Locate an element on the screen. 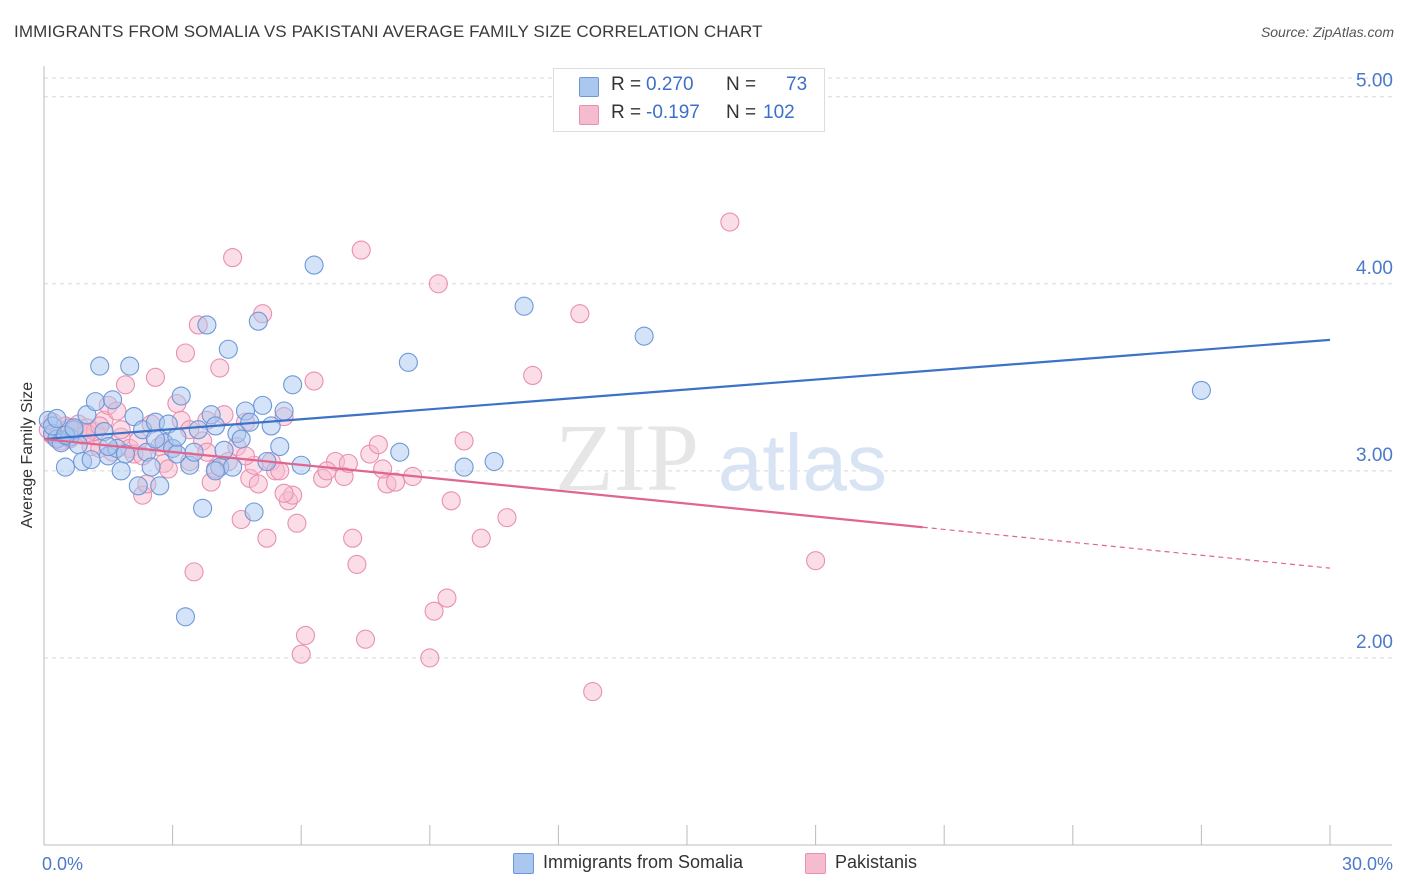  x-tick-label: 0.0% is located at coordinates (62, 864).